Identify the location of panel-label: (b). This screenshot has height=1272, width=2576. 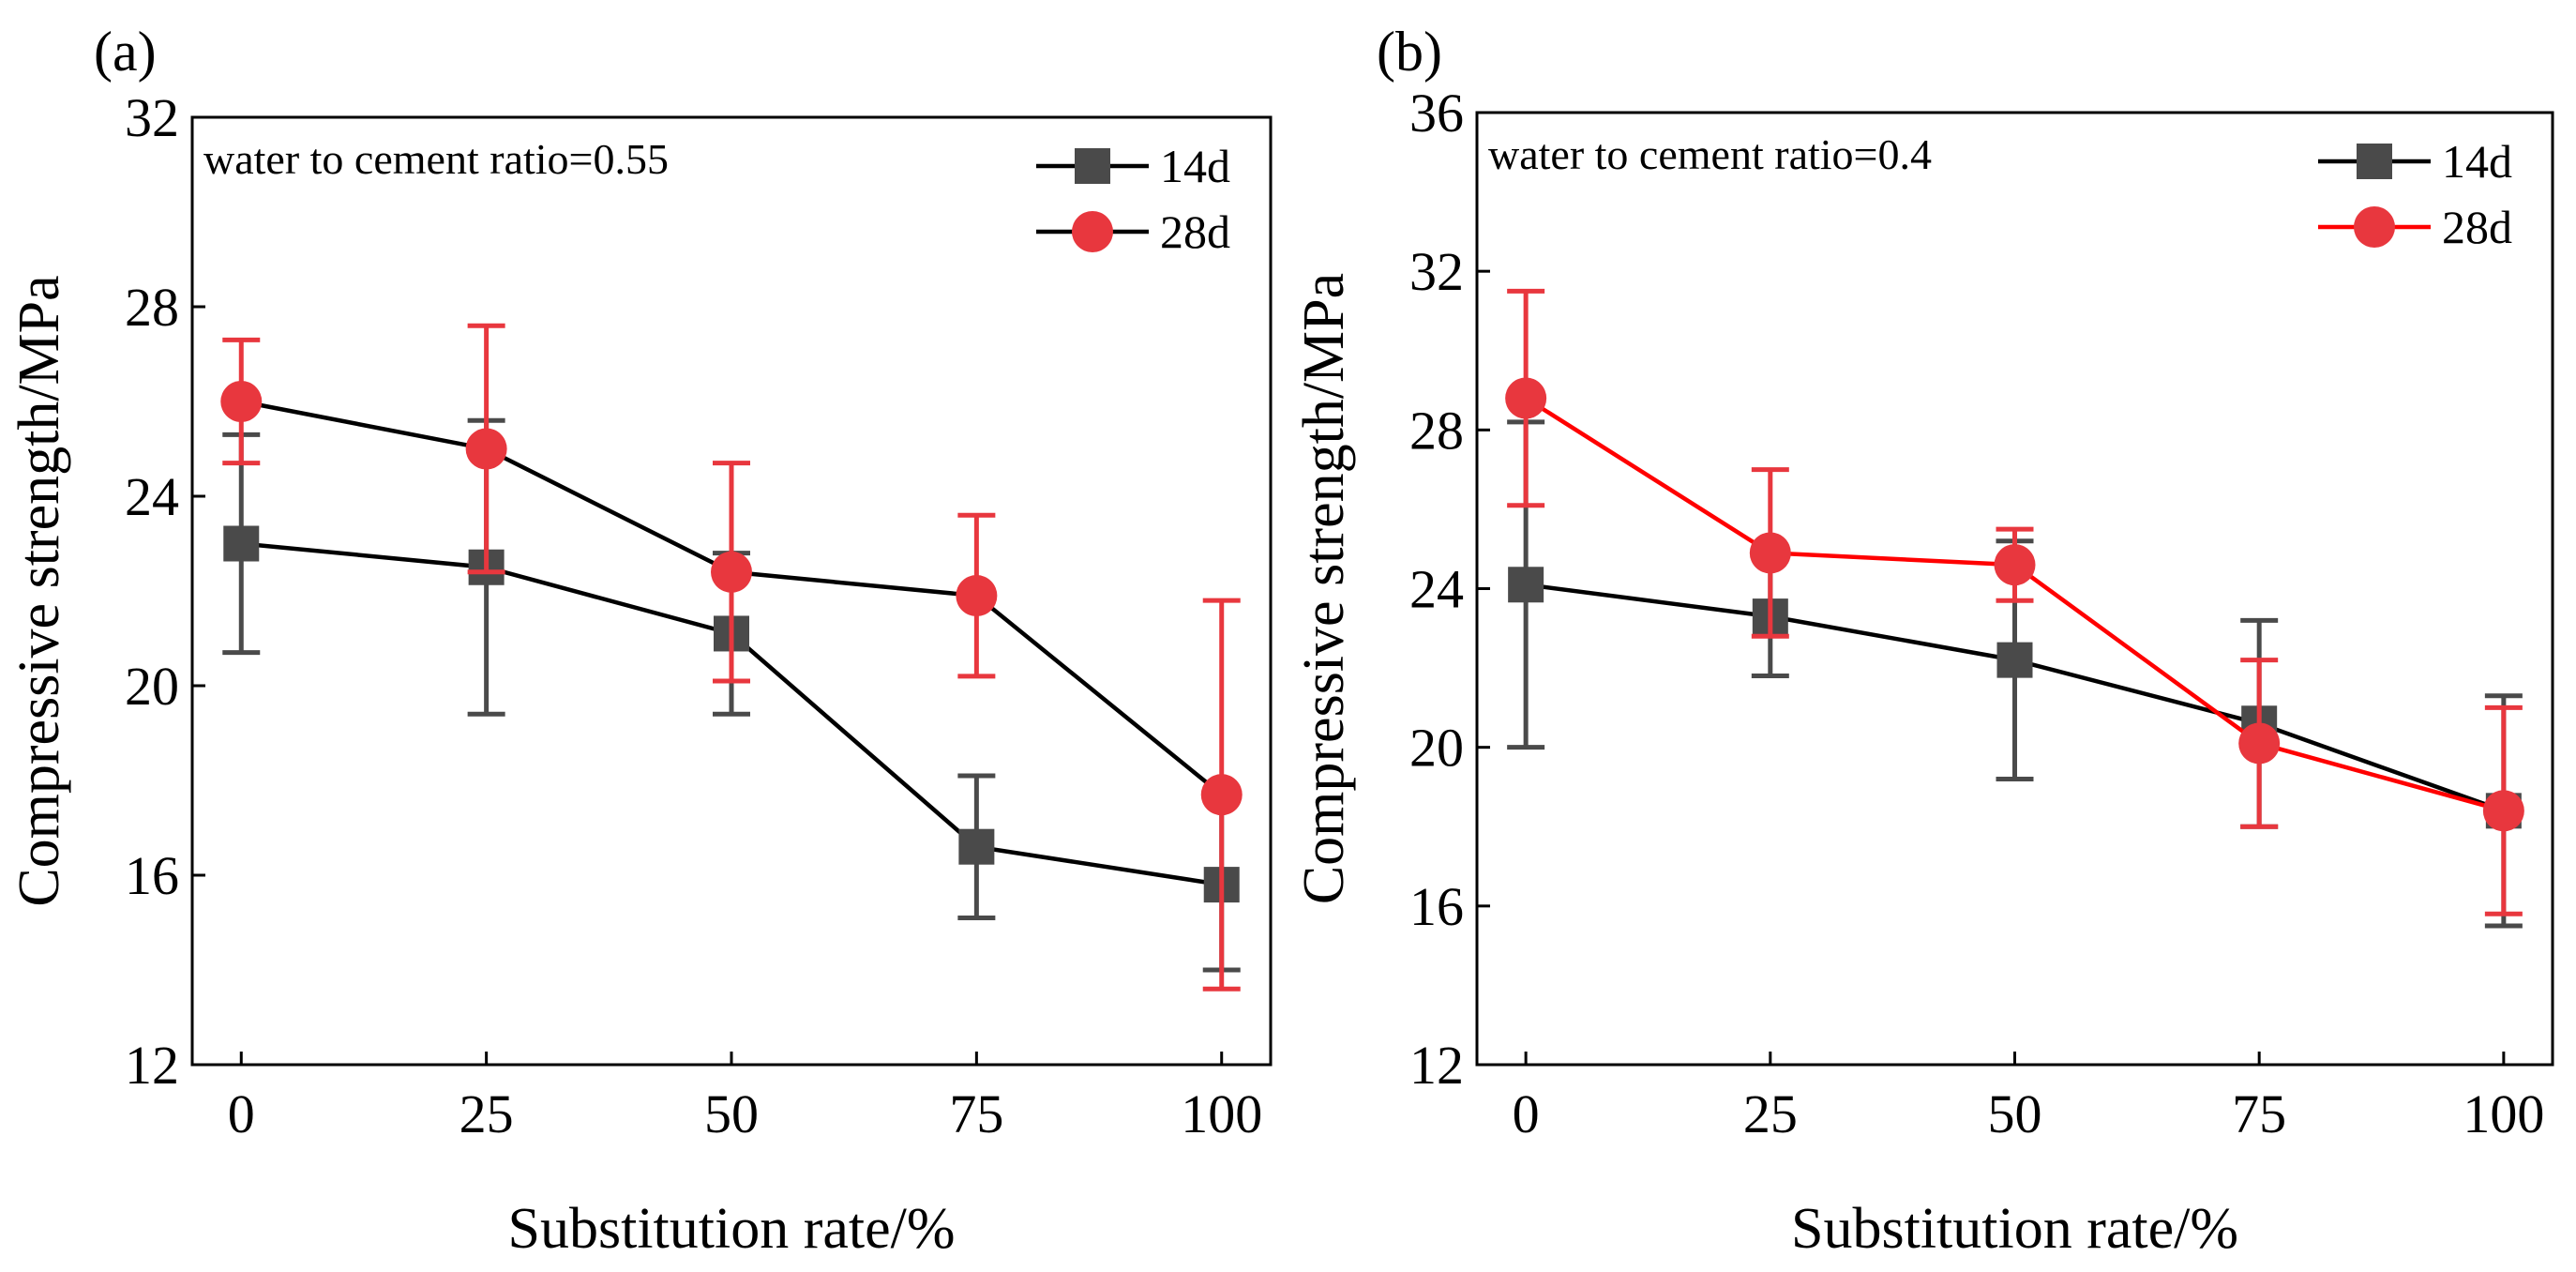
(1409, 52).